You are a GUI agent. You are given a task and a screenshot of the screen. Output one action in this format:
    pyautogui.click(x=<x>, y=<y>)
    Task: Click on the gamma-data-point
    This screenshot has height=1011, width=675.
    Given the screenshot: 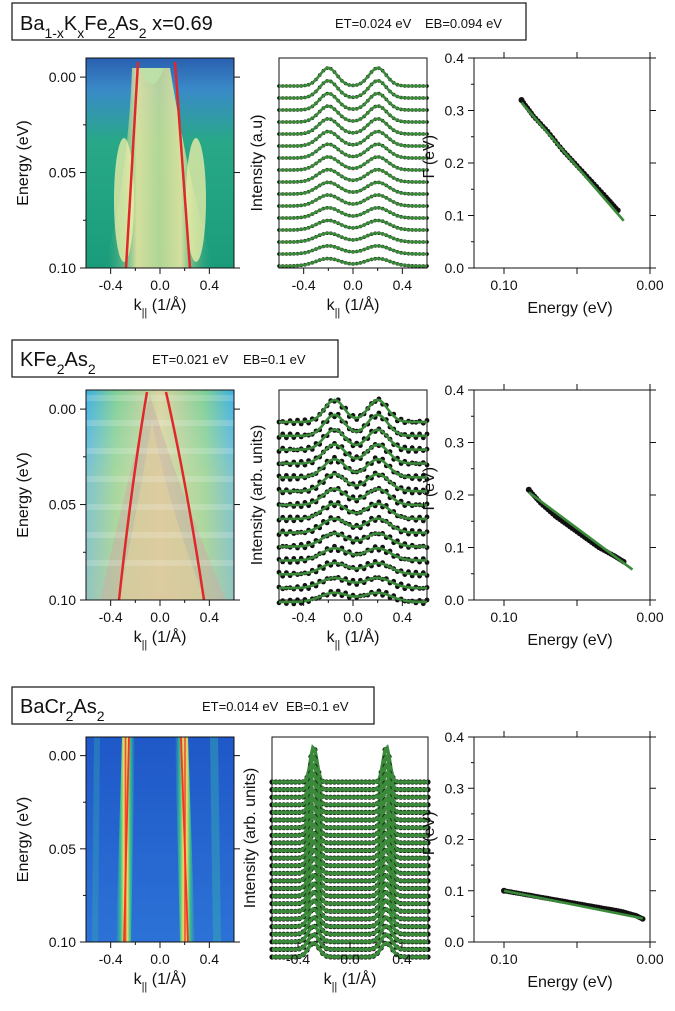 What is the action you would take?
    pyautogui.click(x=521, y=100)
    